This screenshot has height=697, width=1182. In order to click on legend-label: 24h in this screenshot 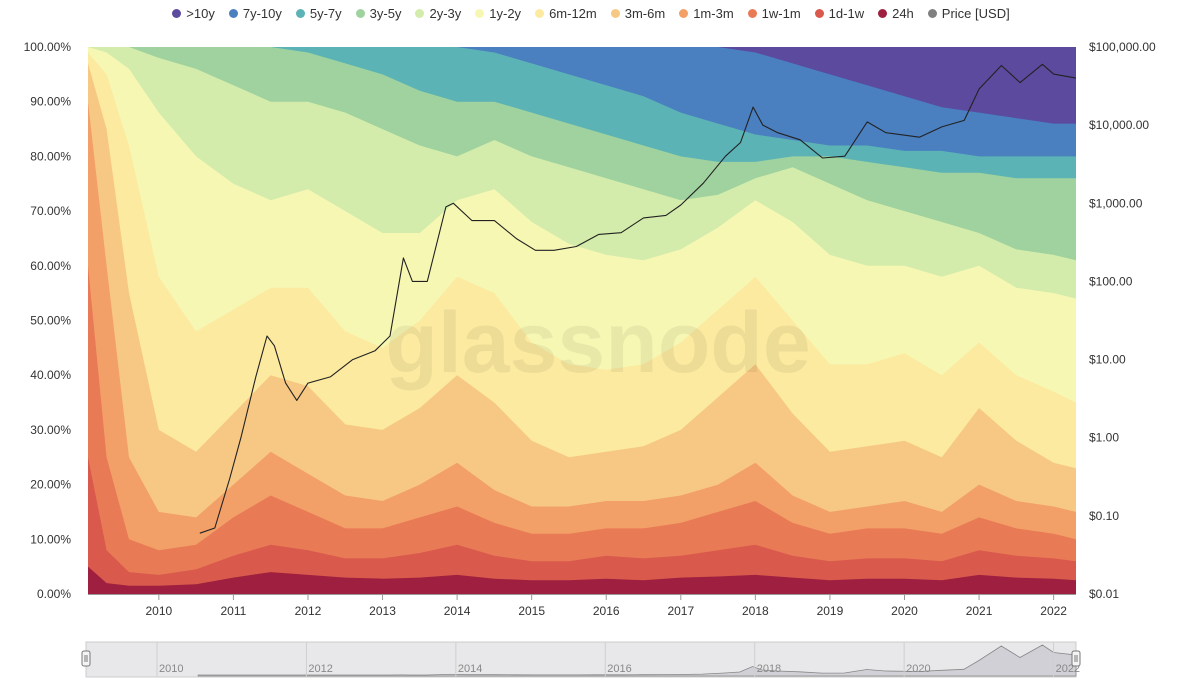, I will do `click(903, 13)`.